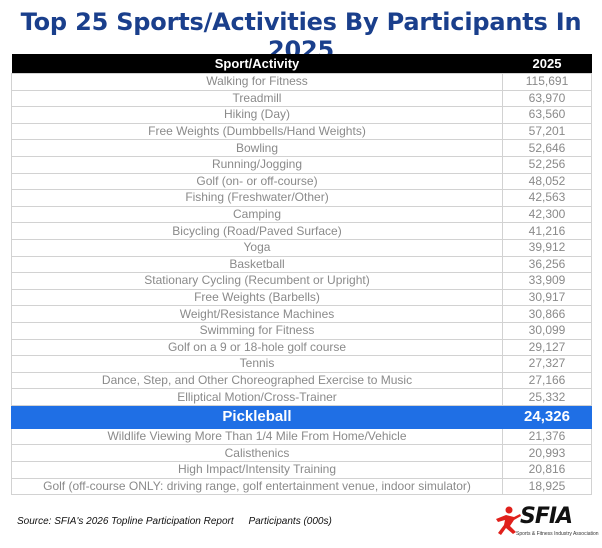  I want to click on participants-cell: 41,216, so click(547, 231).